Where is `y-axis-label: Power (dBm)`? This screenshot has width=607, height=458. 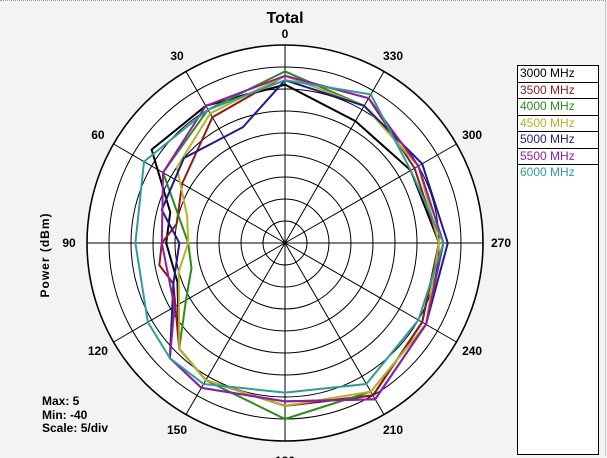
y-axis-label: Power (dBm) is located at coordinates (45, 255).